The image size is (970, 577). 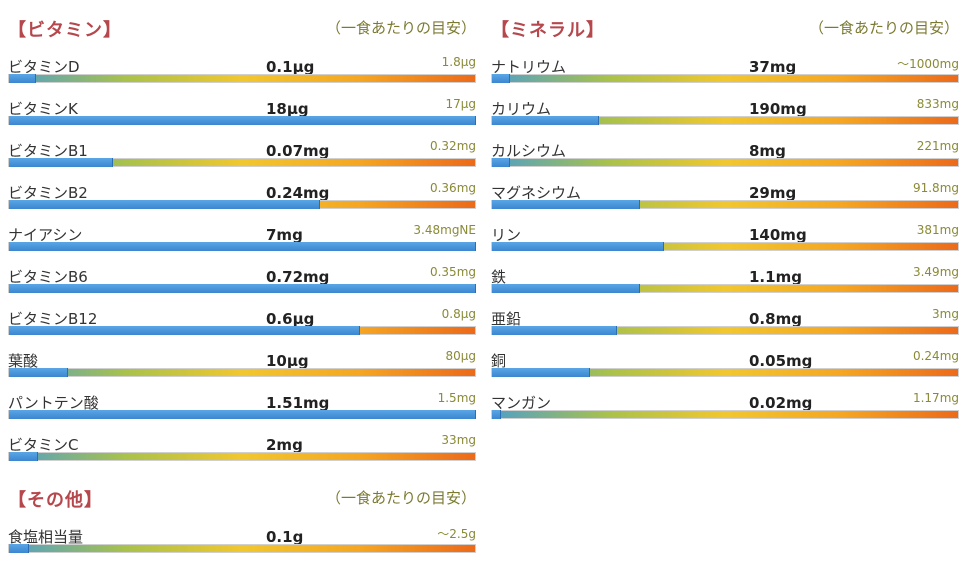 I want to click on nutrient-target: 833mg, so click(x=937, y=104).